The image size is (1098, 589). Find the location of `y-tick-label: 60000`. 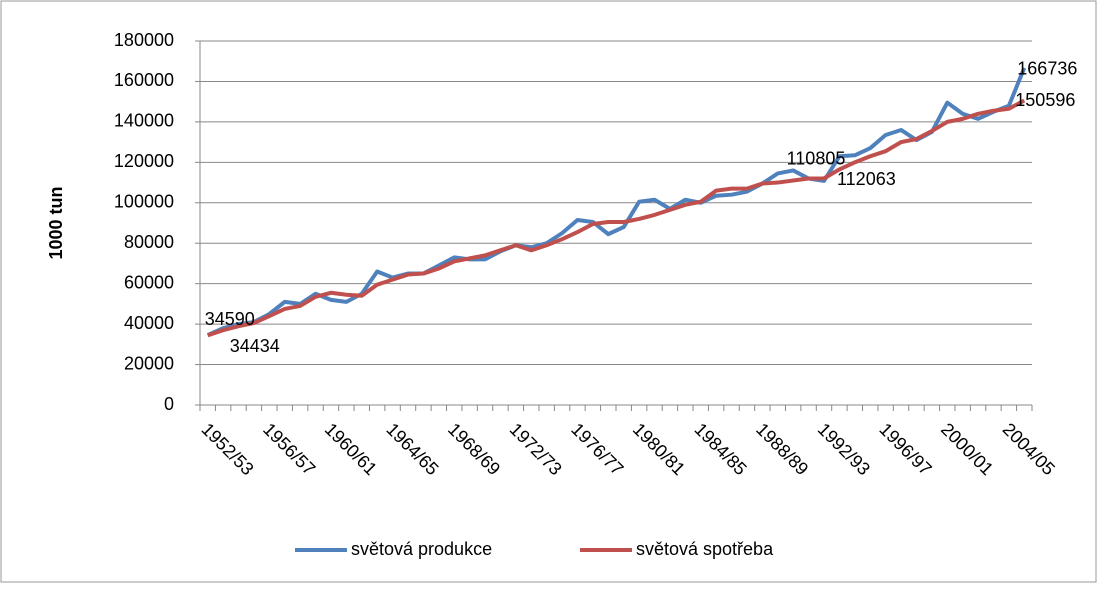

y-tick-label: 60000 is located at coordinates (149, 282).